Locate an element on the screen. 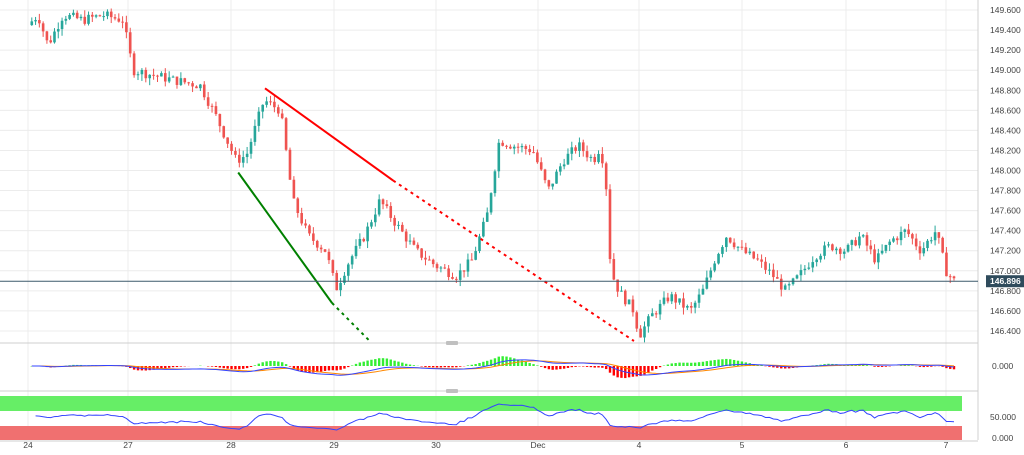  y-tick-label: 149.200 is located at coordinates (1005, 50).